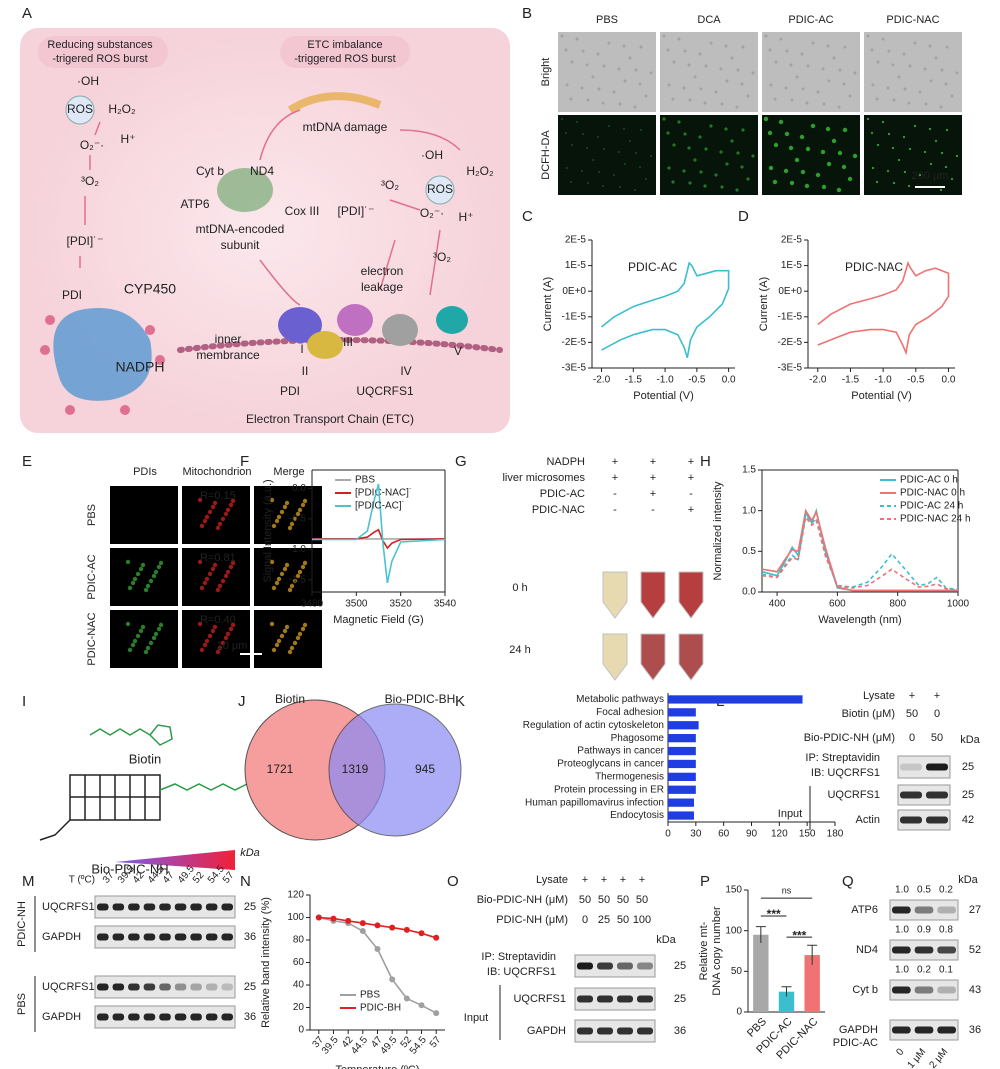 Image resolution: width=1000 pixels, height=1069 pixels. Describe the element at coordinates (92, 638) in the screenshot. I see `row-label: PDIC-NAC` at that location.